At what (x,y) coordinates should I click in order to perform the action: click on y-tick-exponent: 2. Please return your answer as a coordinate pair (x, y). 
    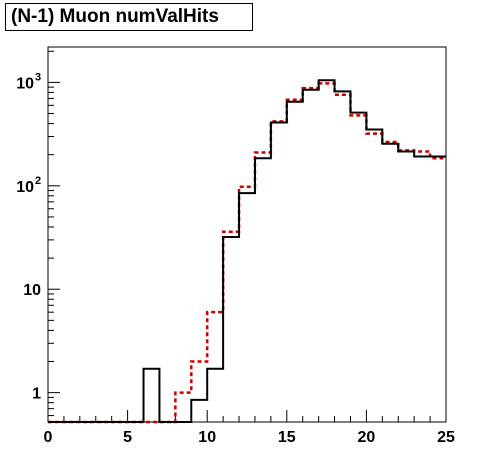
    Looking at the image, I should click on (38, 181).